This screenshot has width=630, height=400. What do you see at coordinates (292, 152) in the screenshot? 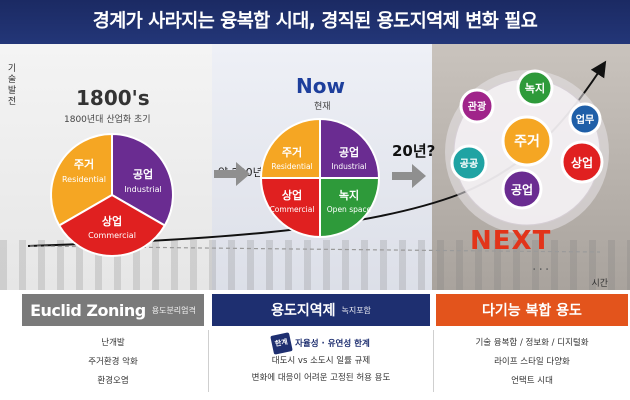
I see `pie-now-label-residential-ko: 주거` at bounding box center [292, 152].